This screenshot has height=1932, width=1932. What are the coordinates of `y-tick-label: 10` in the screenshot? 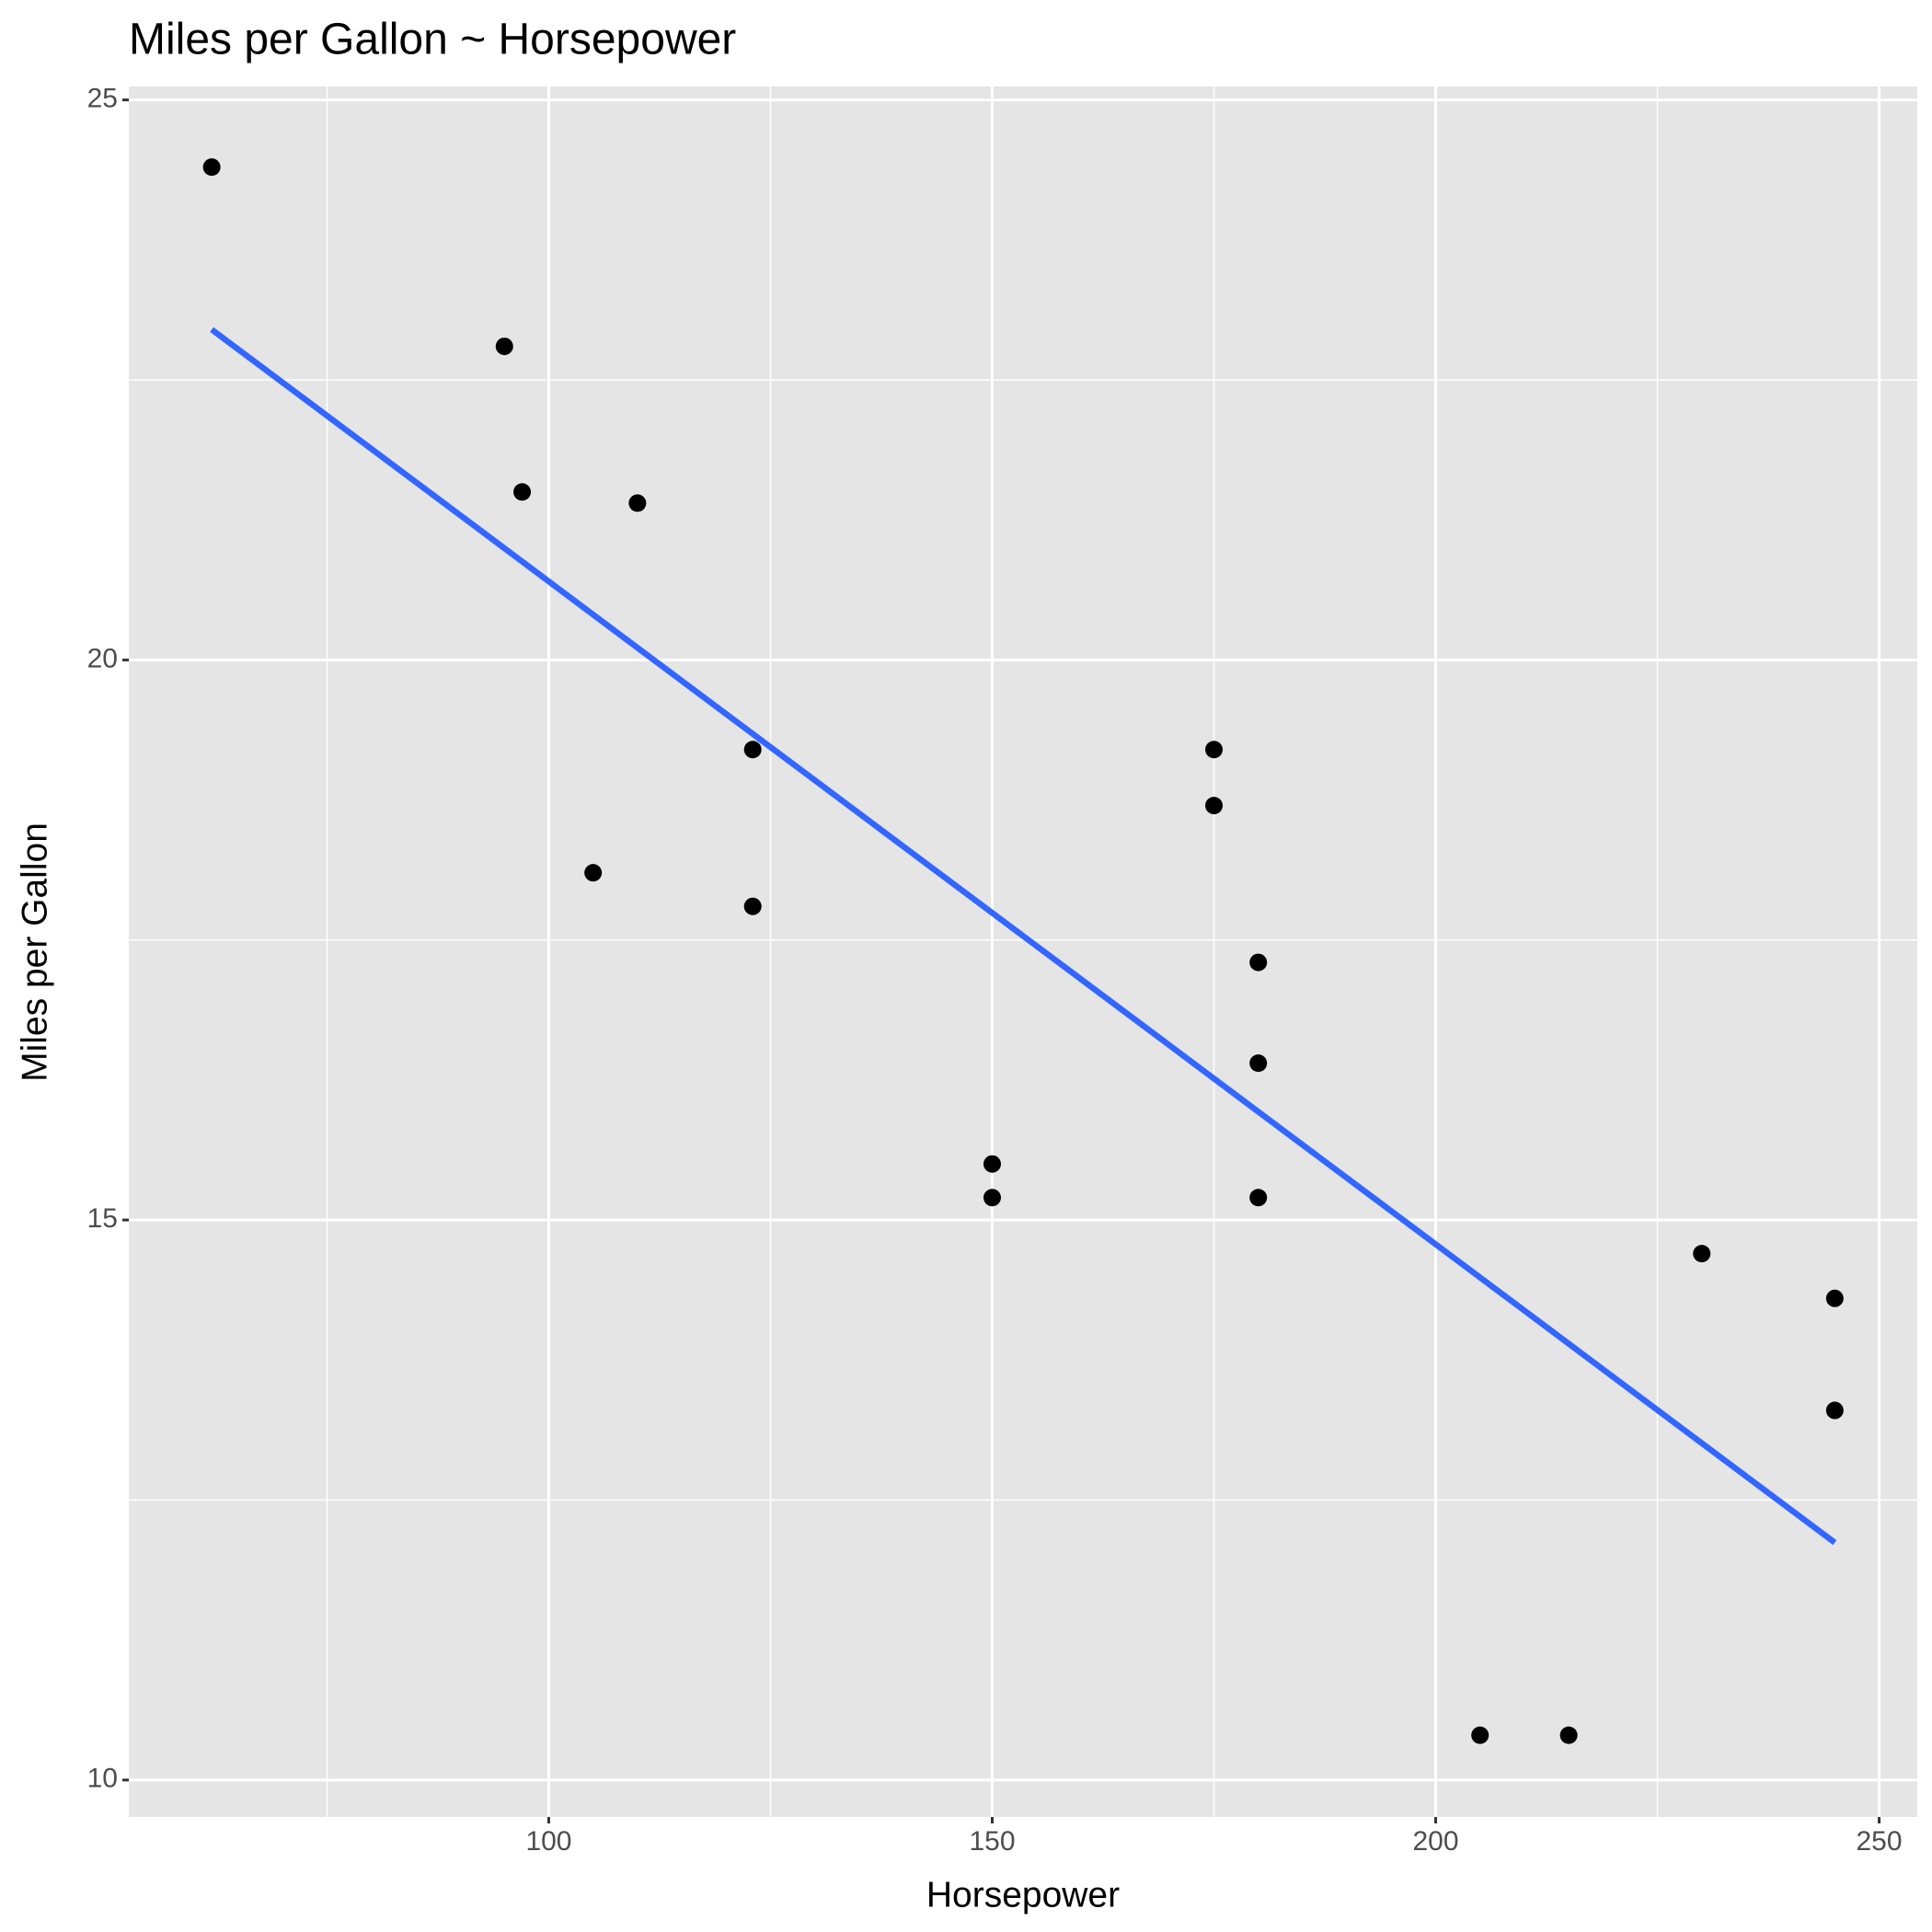 It's located at (102, 1779).